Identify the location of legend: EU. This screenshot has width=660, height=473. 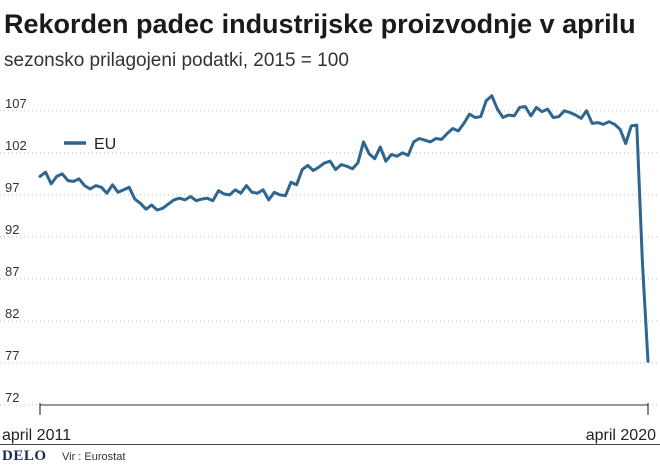
(90, 144).